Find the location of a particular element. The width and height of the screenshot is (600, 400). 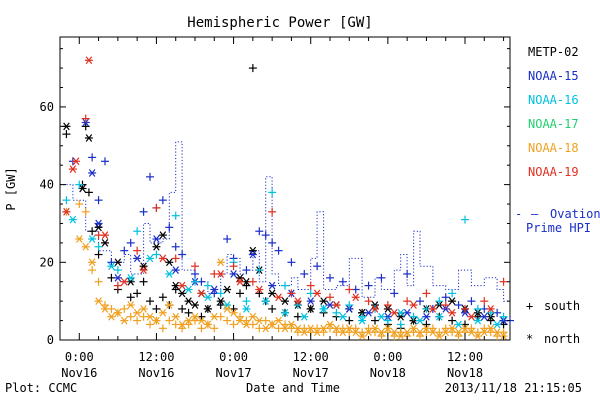

south-marker-symbol: + is located at coordinates (529, 306).